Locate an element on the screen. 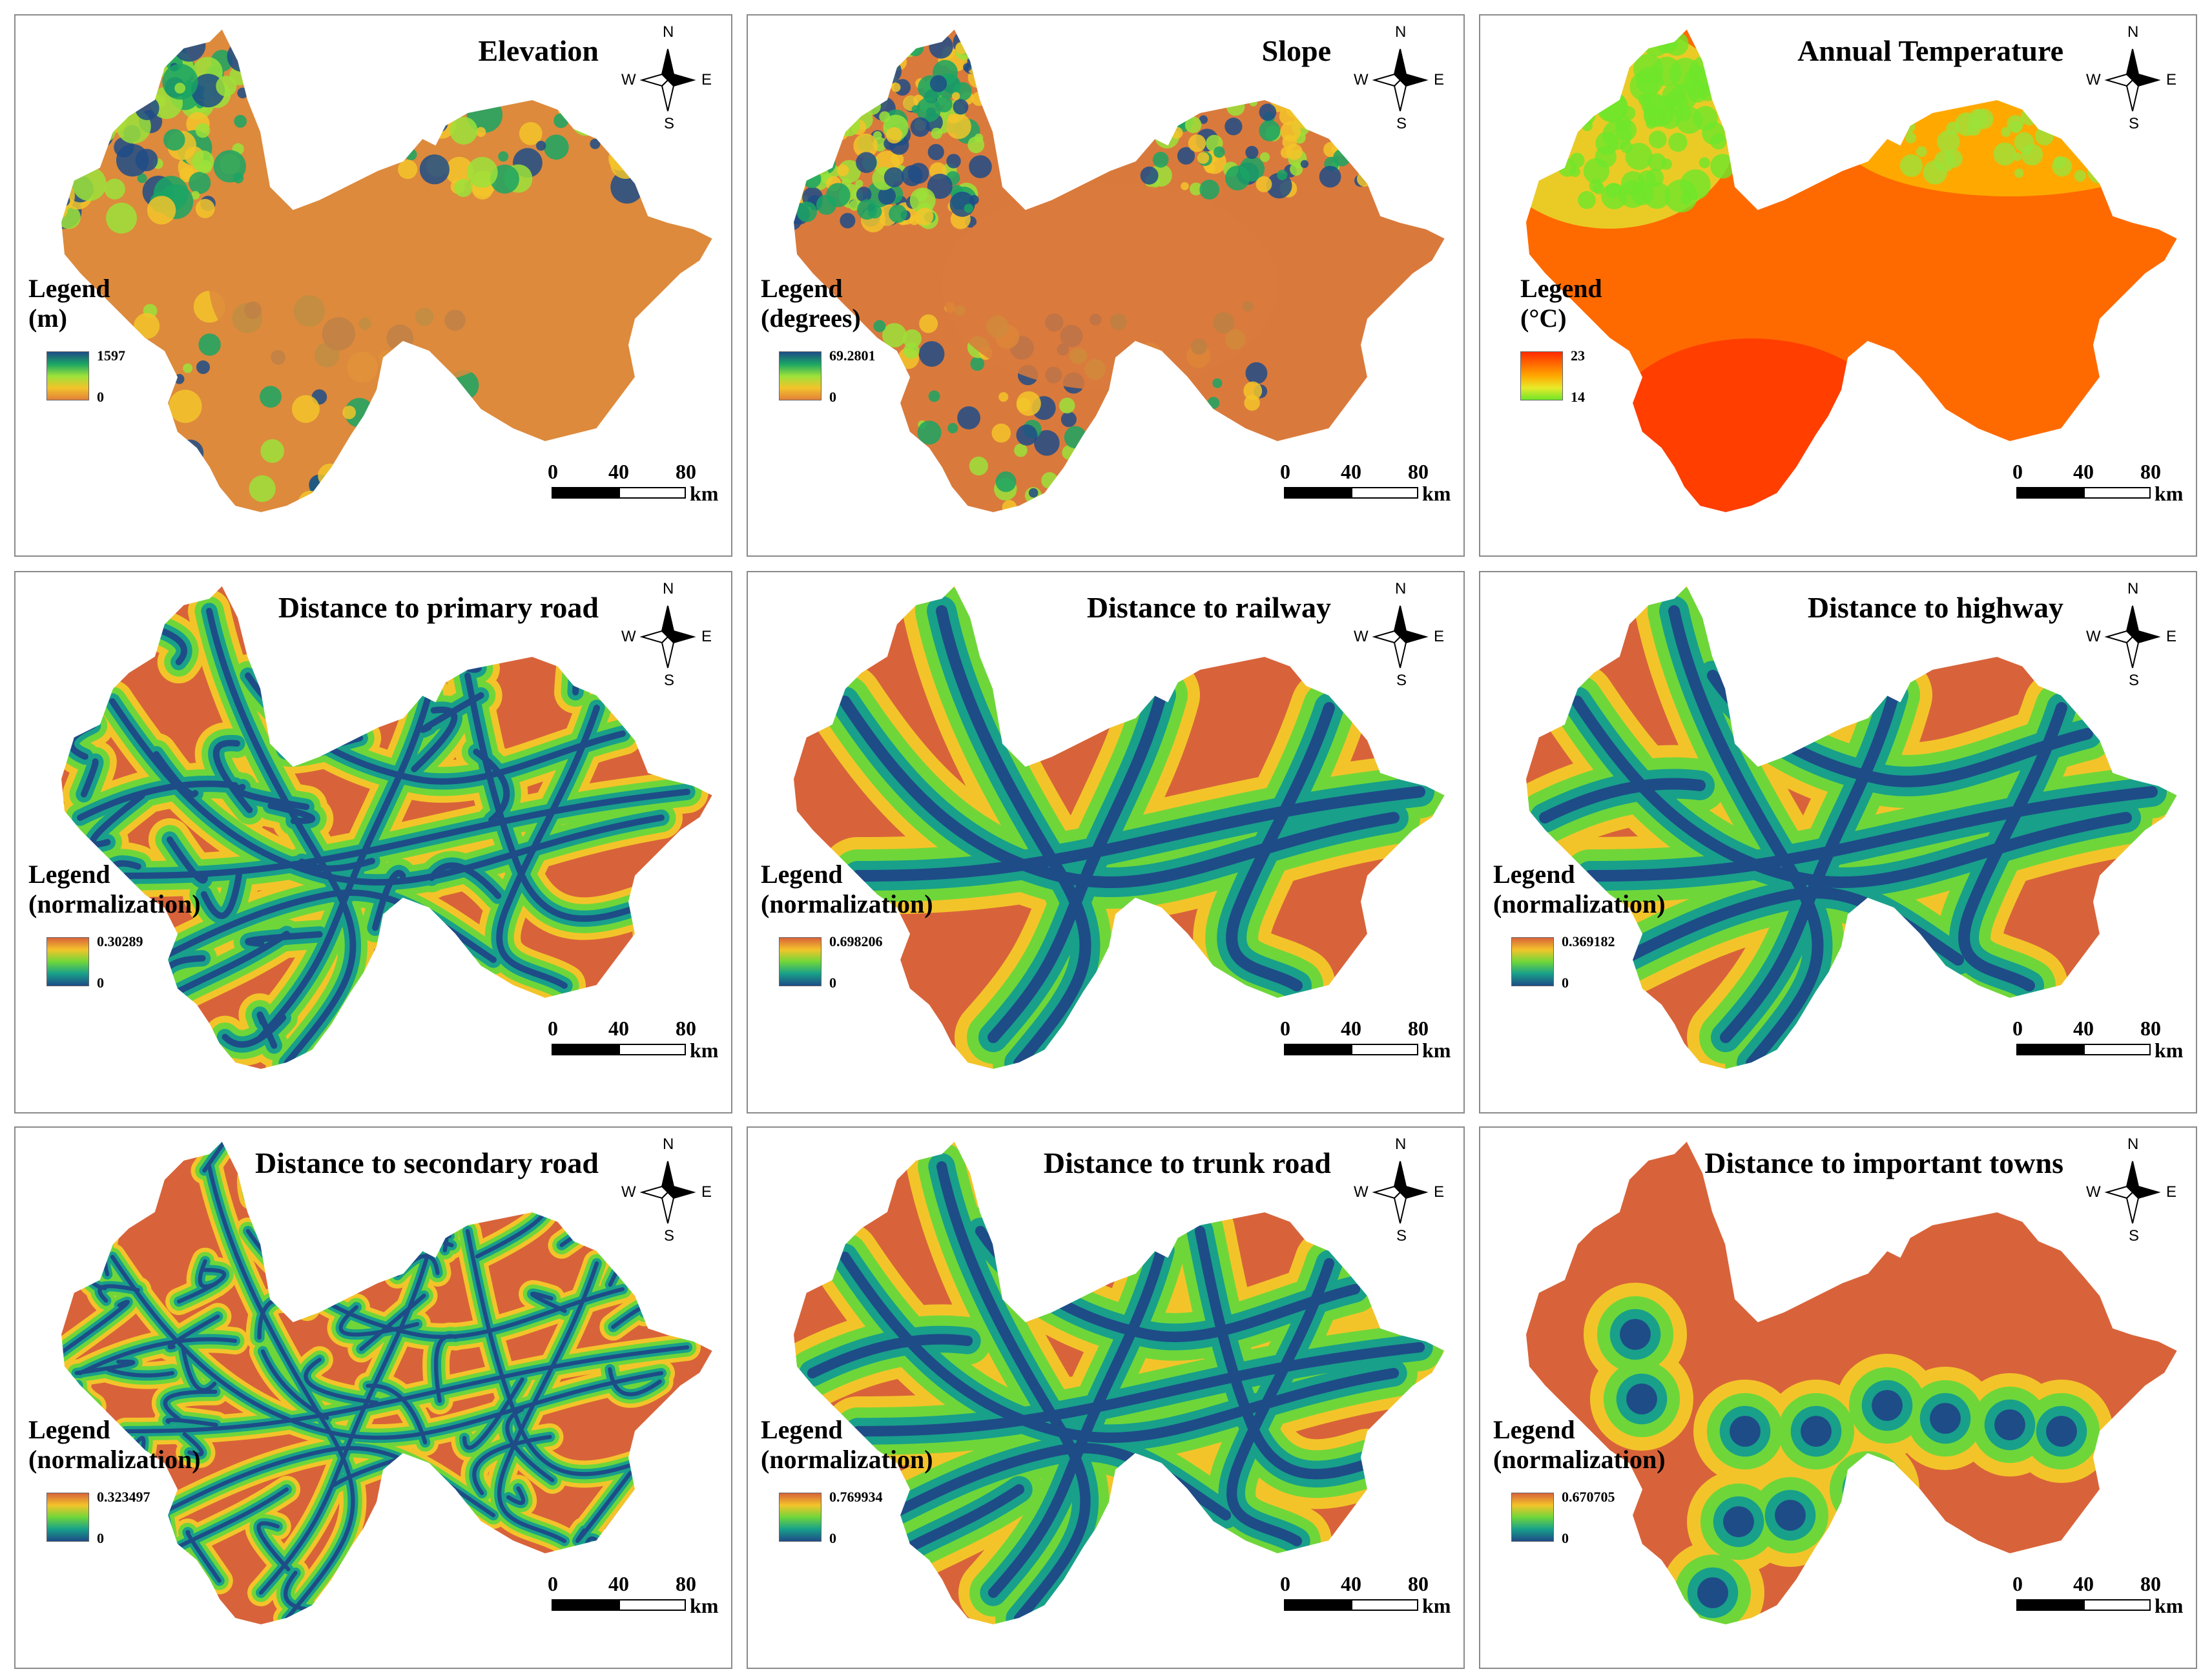  legend-unit: (degrees) is located at coordinates (811, 319).